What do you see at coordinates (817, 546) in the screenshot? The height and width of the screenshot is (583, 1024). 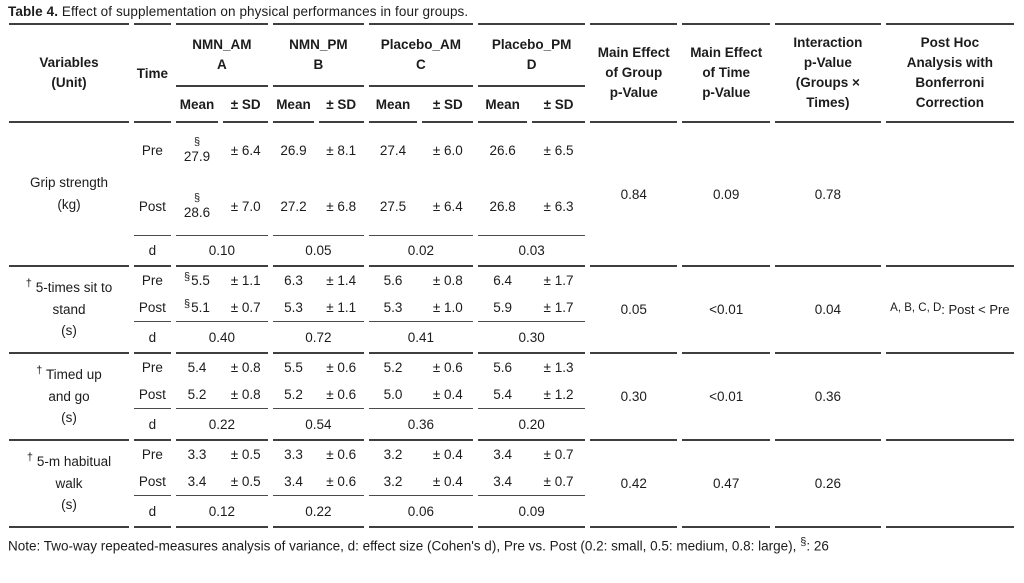 I see `note-tail: : 26` at bounding box center [817, 546].